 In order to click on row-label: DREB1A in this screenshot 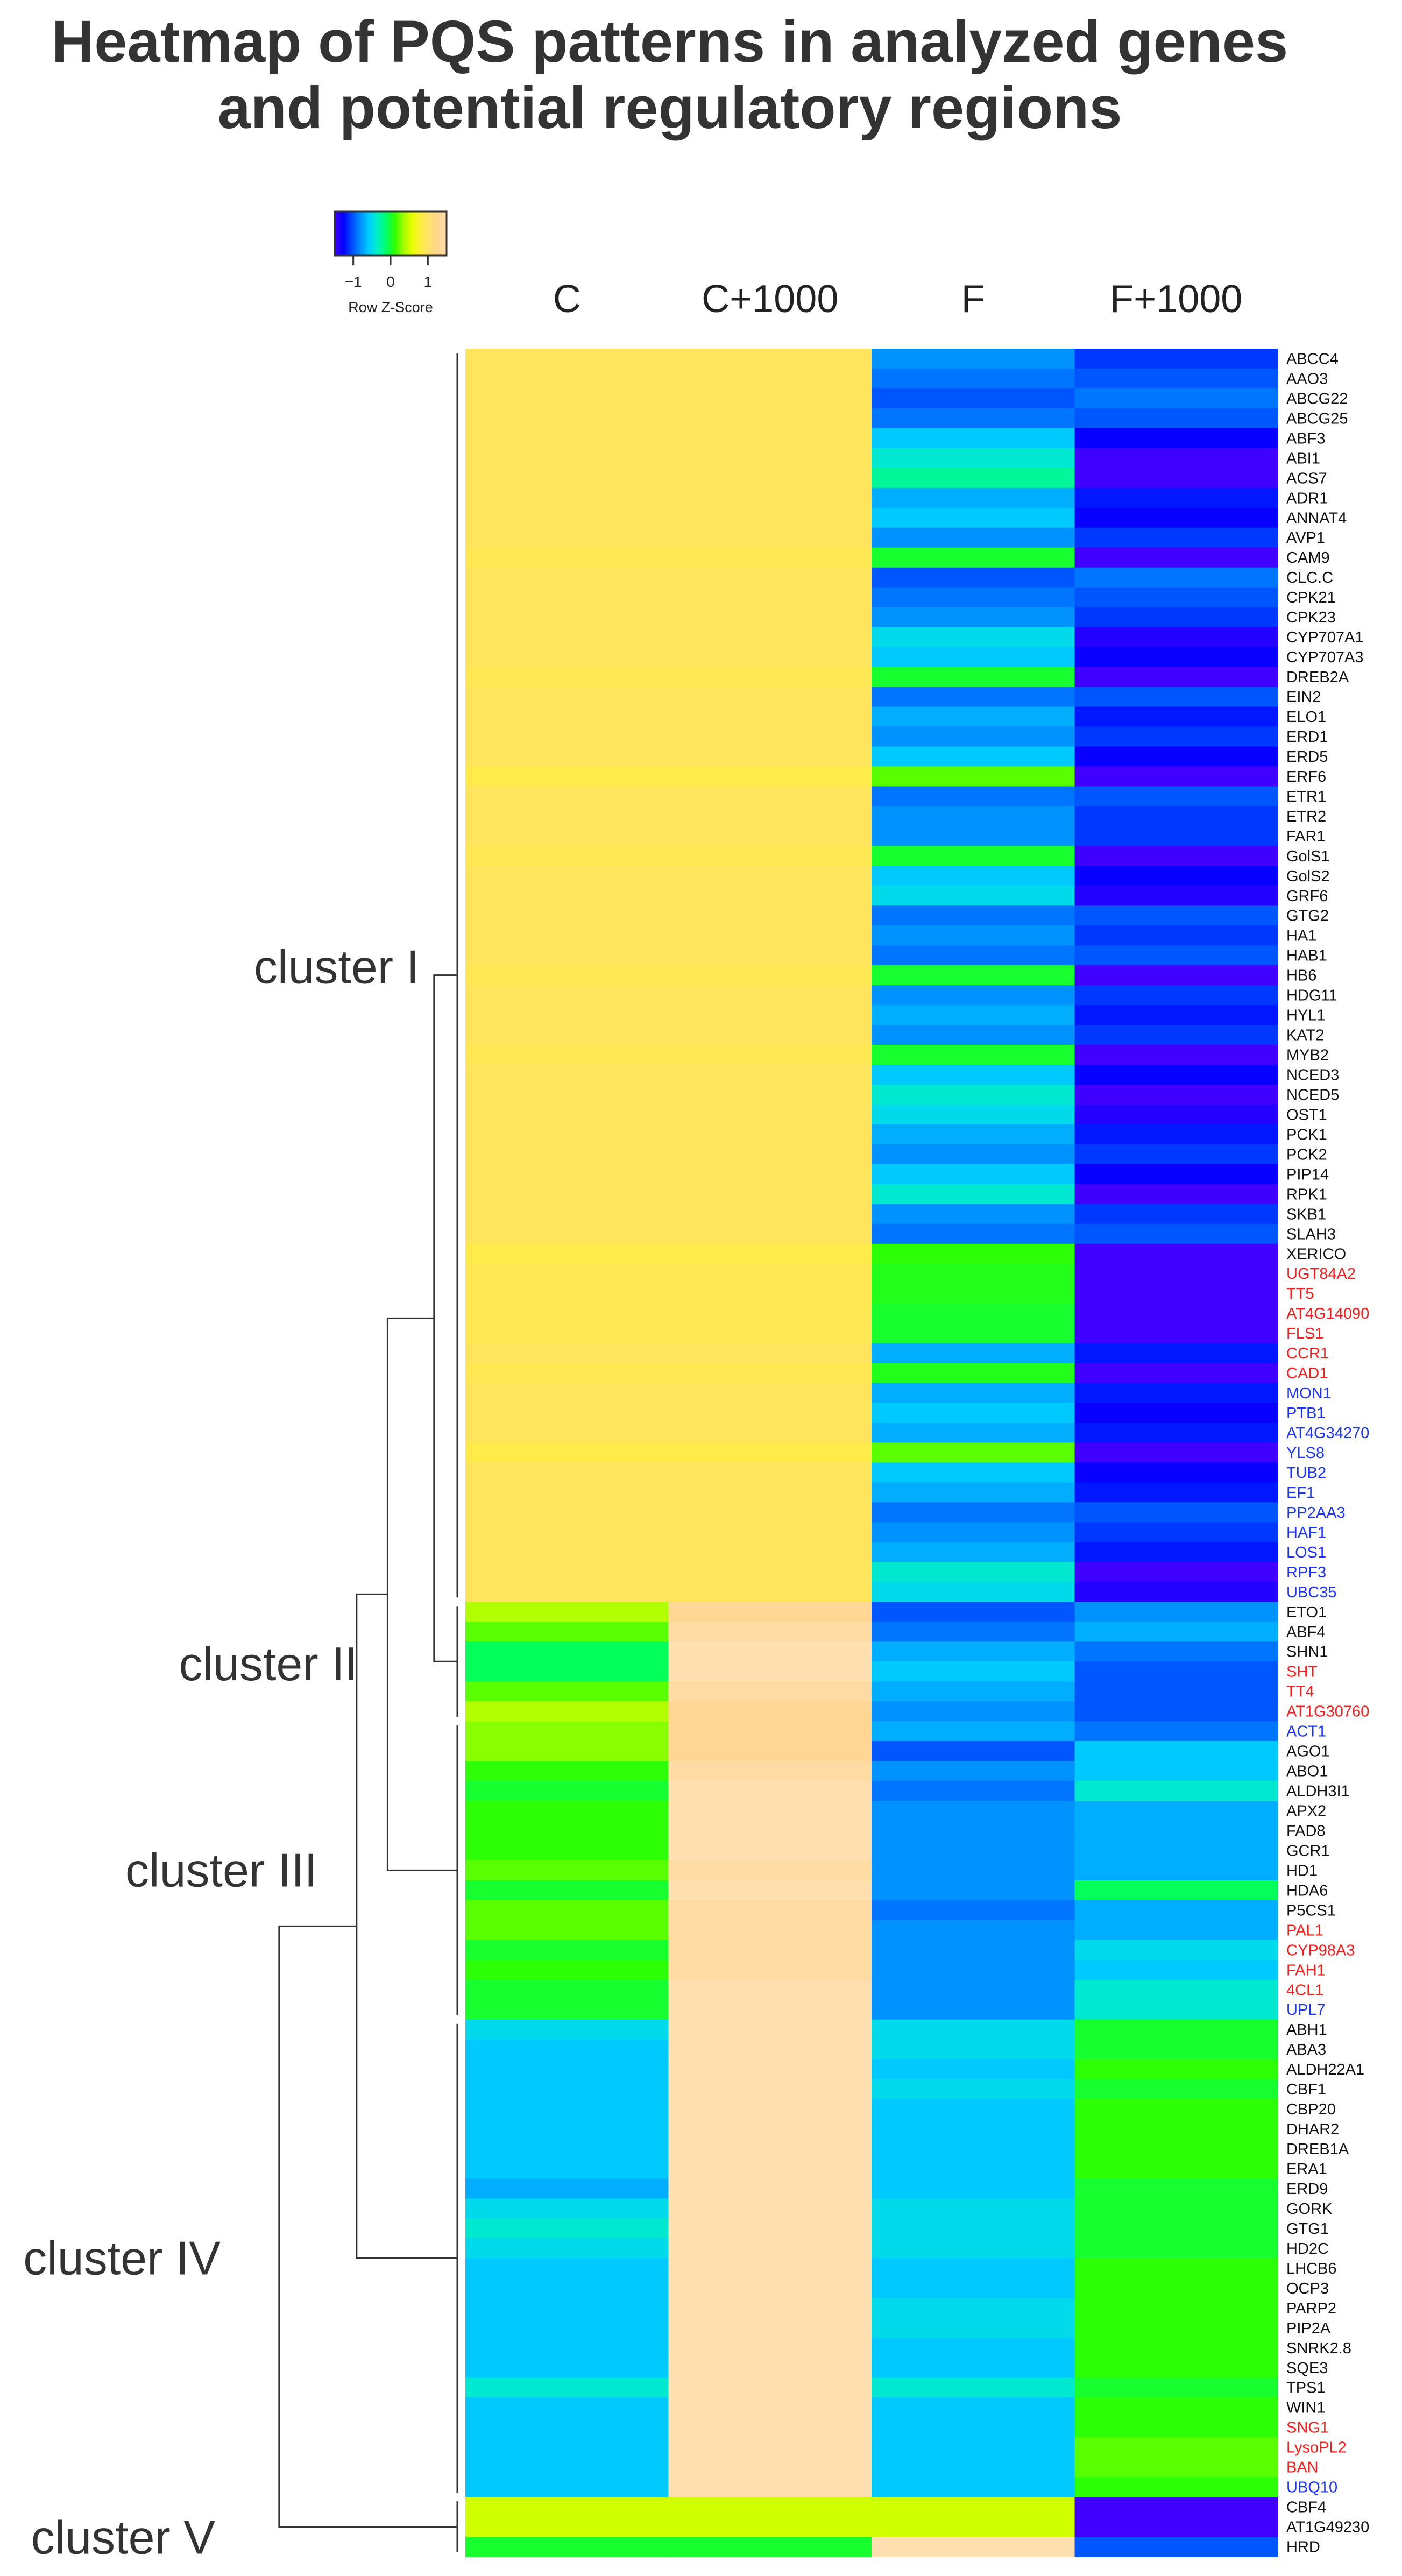, I will do `click(1317, 2149)`.